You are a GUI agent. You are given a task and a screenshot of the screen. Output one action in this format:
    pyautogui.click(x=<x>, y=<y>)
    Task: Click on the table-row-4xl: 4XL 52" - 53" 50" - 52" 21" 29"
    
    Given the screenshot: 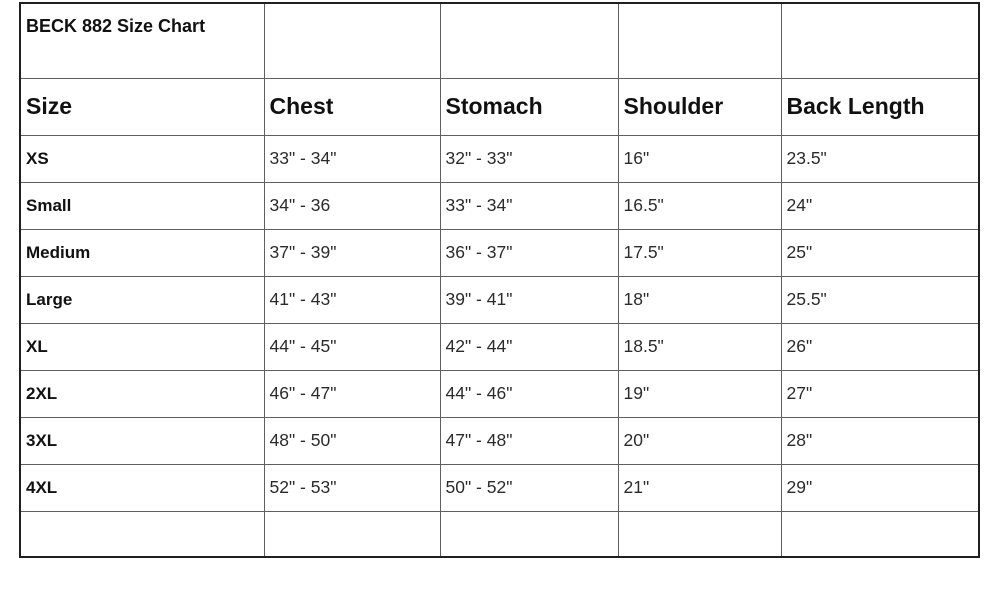 What is the action you would take?
    pyautogui.click(x=499, y=487)
    